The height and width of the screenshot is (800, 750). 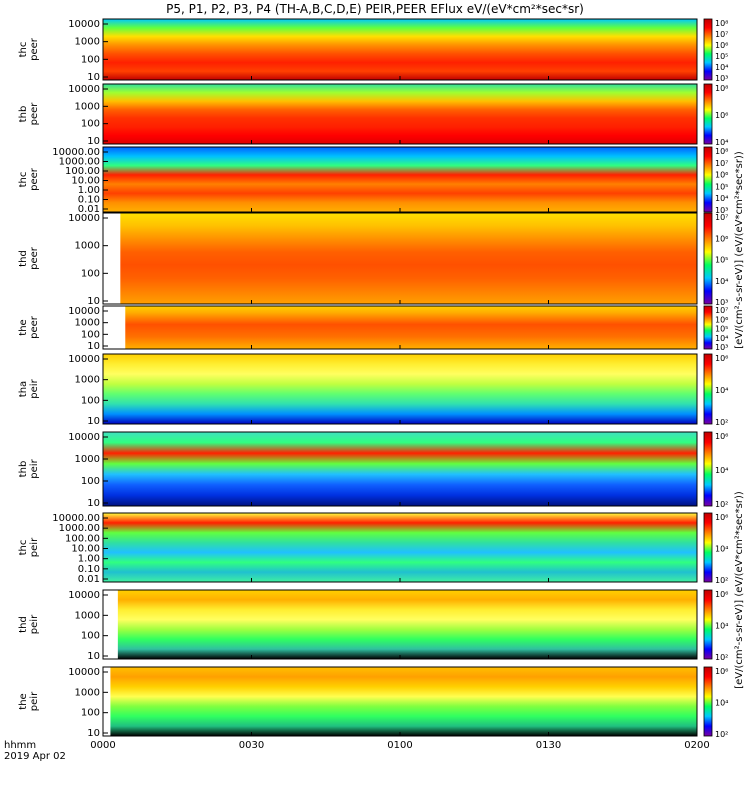 I want to click on spectrogram-panel: 10 100 1000 10000 thbpeer 10⁴ 10⁶ 10⁸, so click(x=373, y=115).